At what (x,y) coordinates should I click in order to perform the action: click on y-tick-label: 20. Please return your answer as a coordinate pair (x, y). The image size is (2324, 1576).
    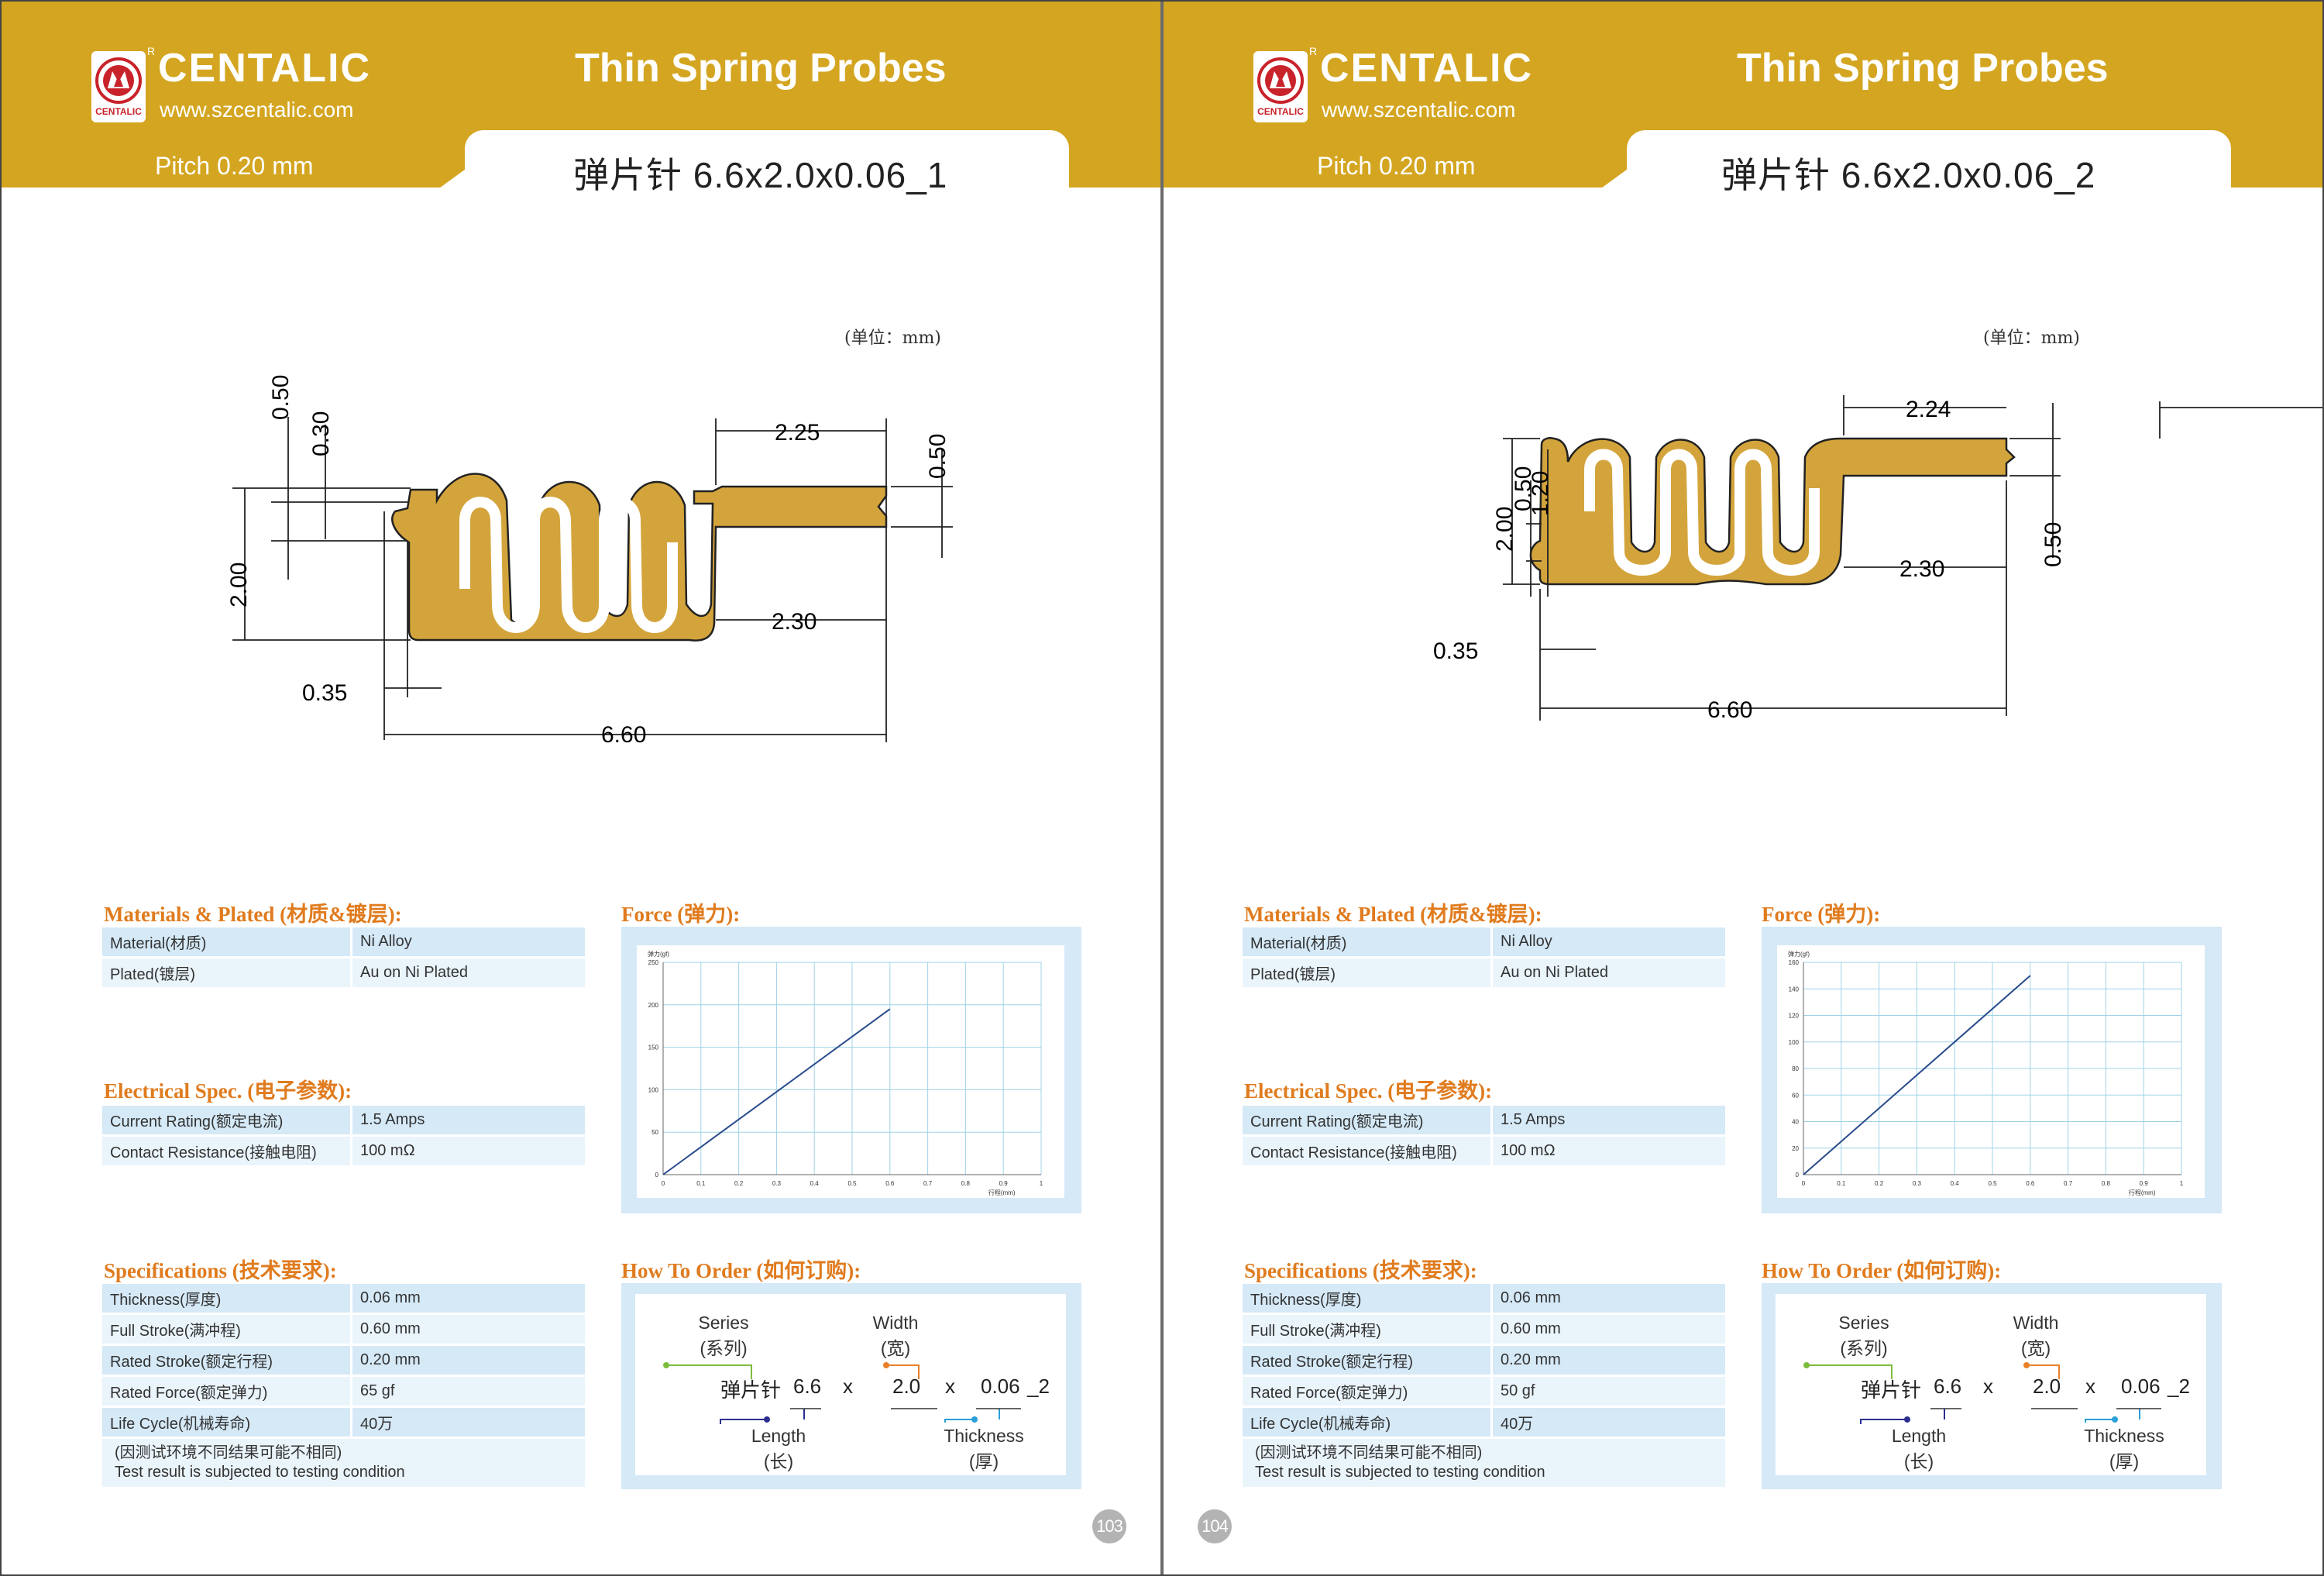
    Looking at the image, I should click on (1795, 1148).